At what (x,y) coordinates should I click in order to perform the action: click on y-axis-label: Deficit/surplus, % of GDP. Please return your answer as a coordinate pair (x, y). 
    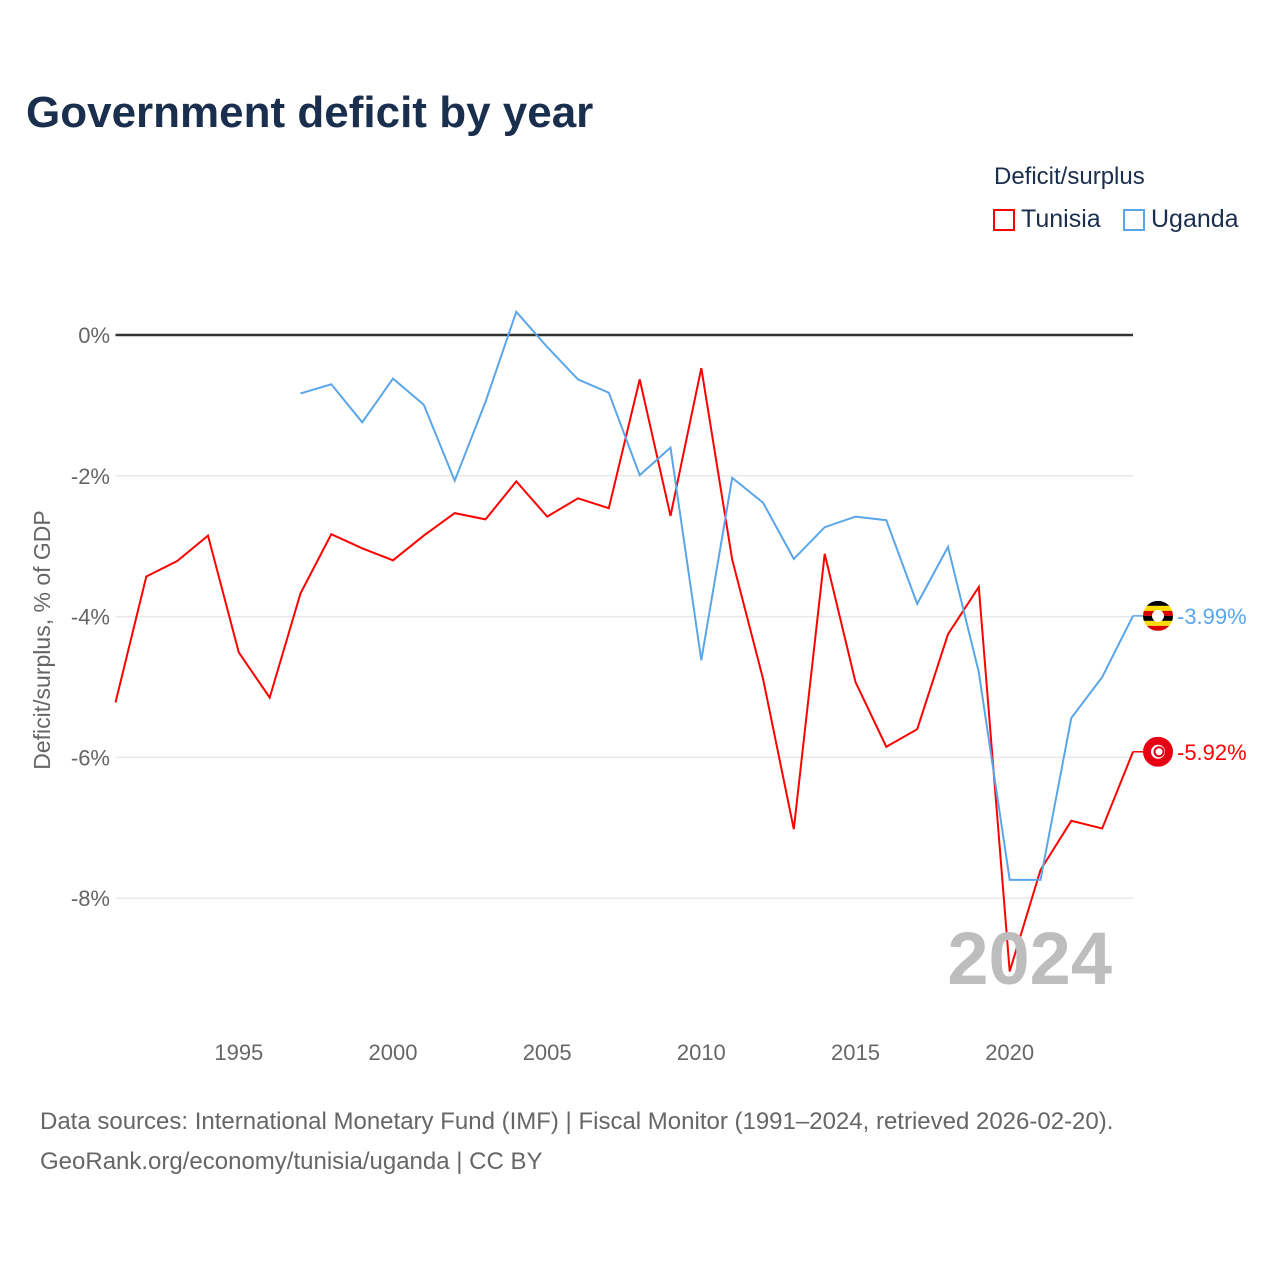
    Looking at the image, I should click on (42, 639).